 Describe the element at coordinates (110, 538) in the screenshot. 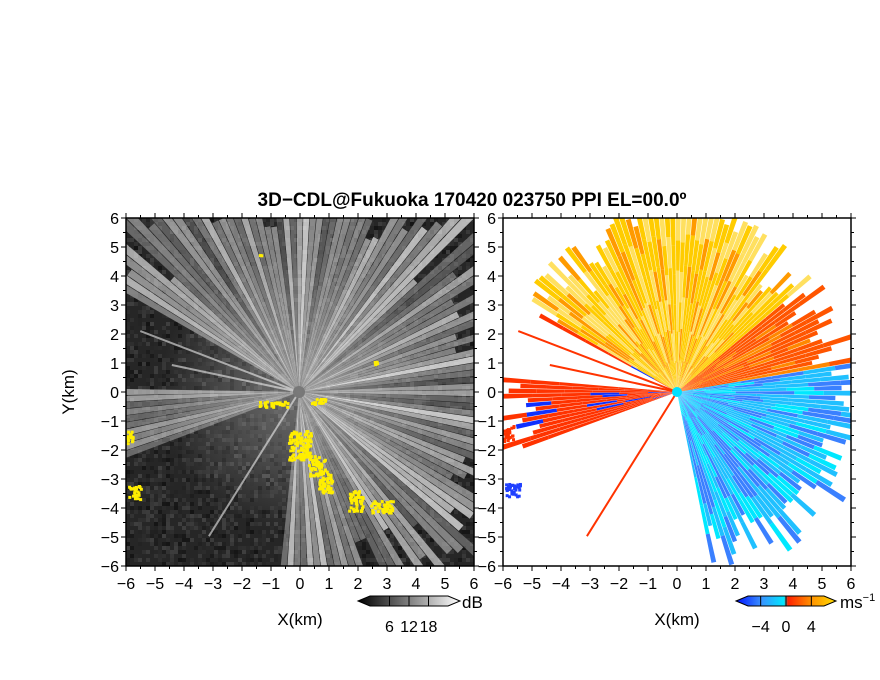

I see `y-tick-label: −5` at that location.